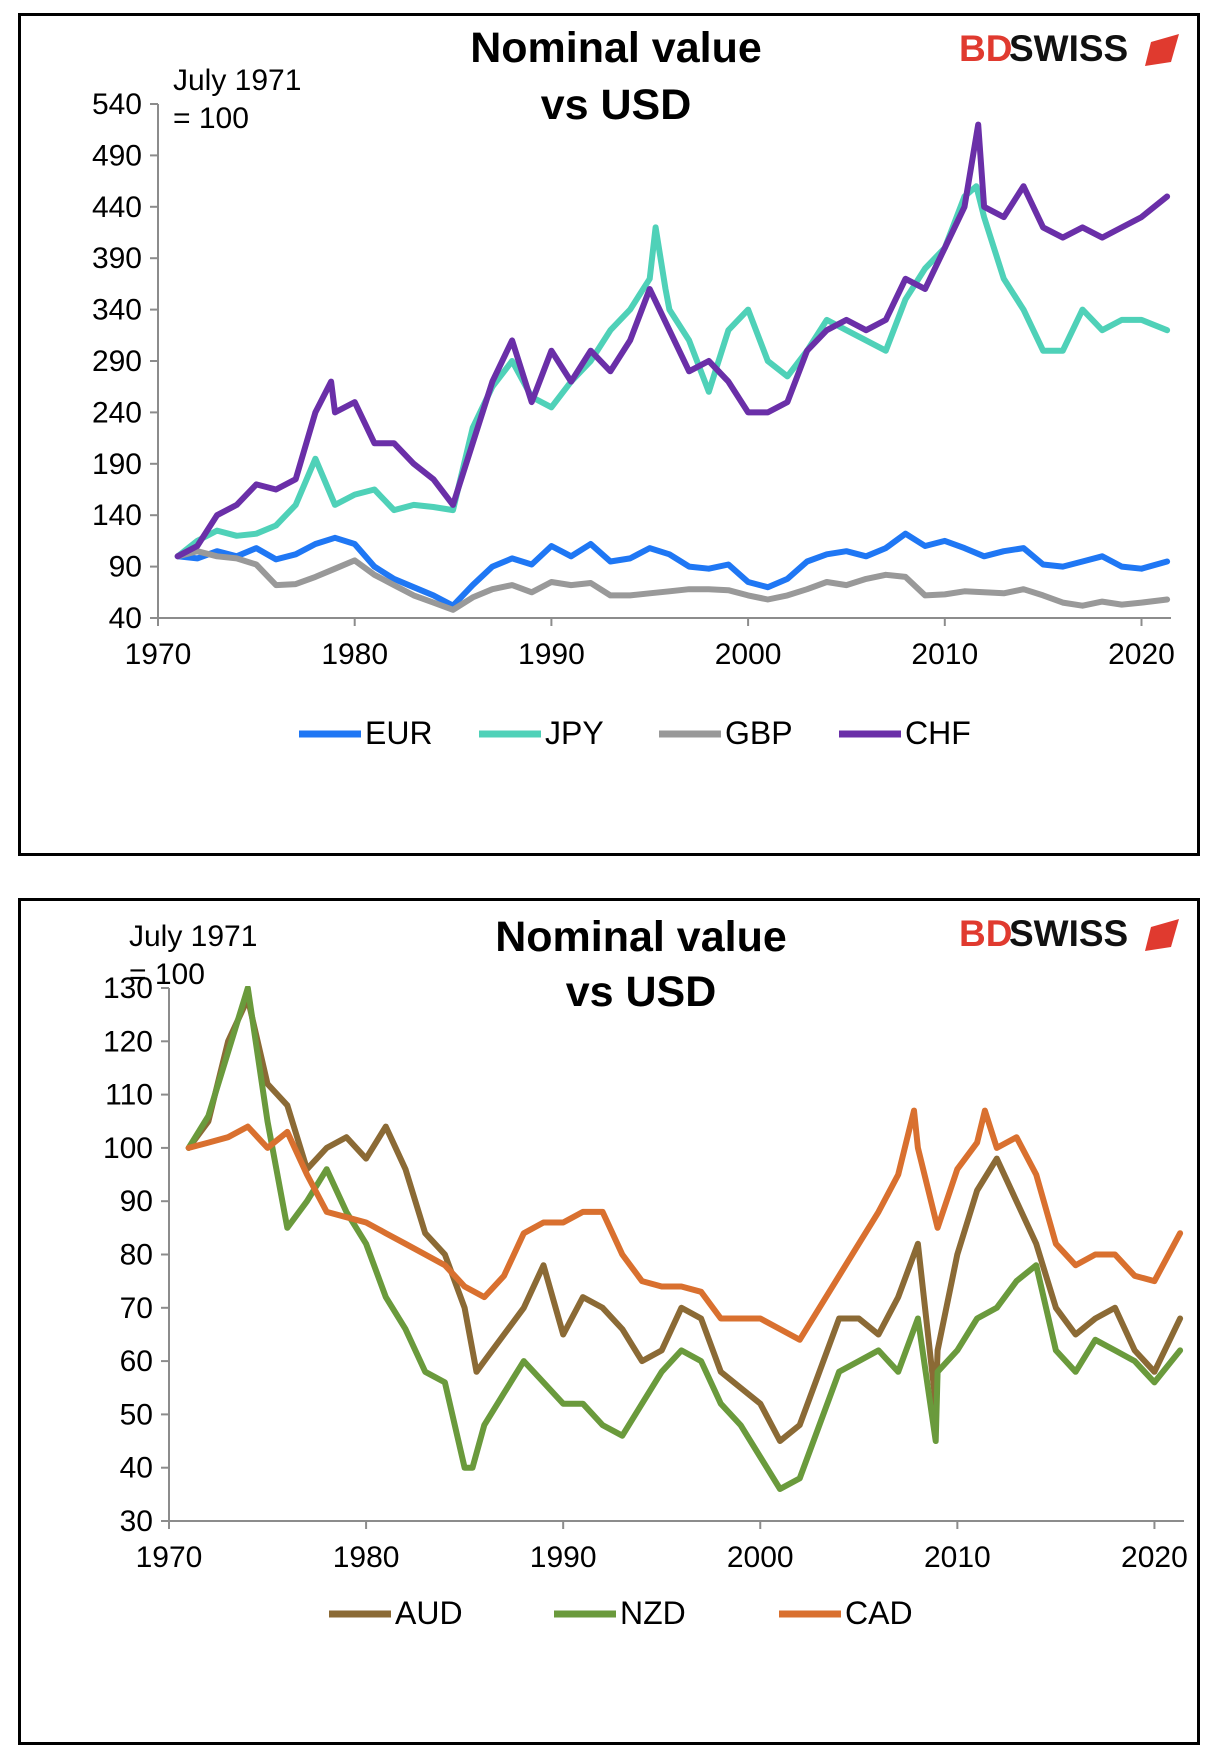  I want to click on chart-1-title-line-1: Nominal value, so click(616, 48).